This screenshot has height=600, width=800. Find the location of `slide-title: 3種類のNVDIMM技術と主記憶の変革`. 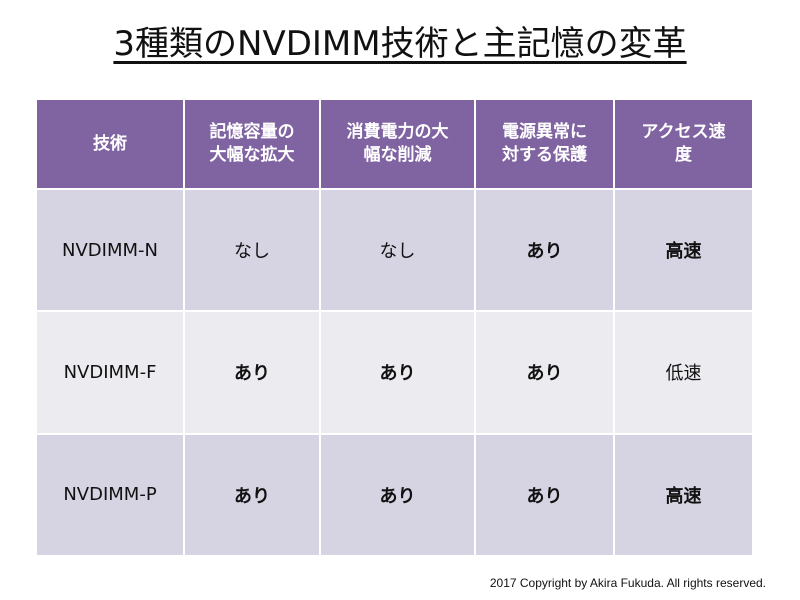

slide-title: 3種類のNVDIMM技術と主記憶の変革 is located at coordinates (400, 44).